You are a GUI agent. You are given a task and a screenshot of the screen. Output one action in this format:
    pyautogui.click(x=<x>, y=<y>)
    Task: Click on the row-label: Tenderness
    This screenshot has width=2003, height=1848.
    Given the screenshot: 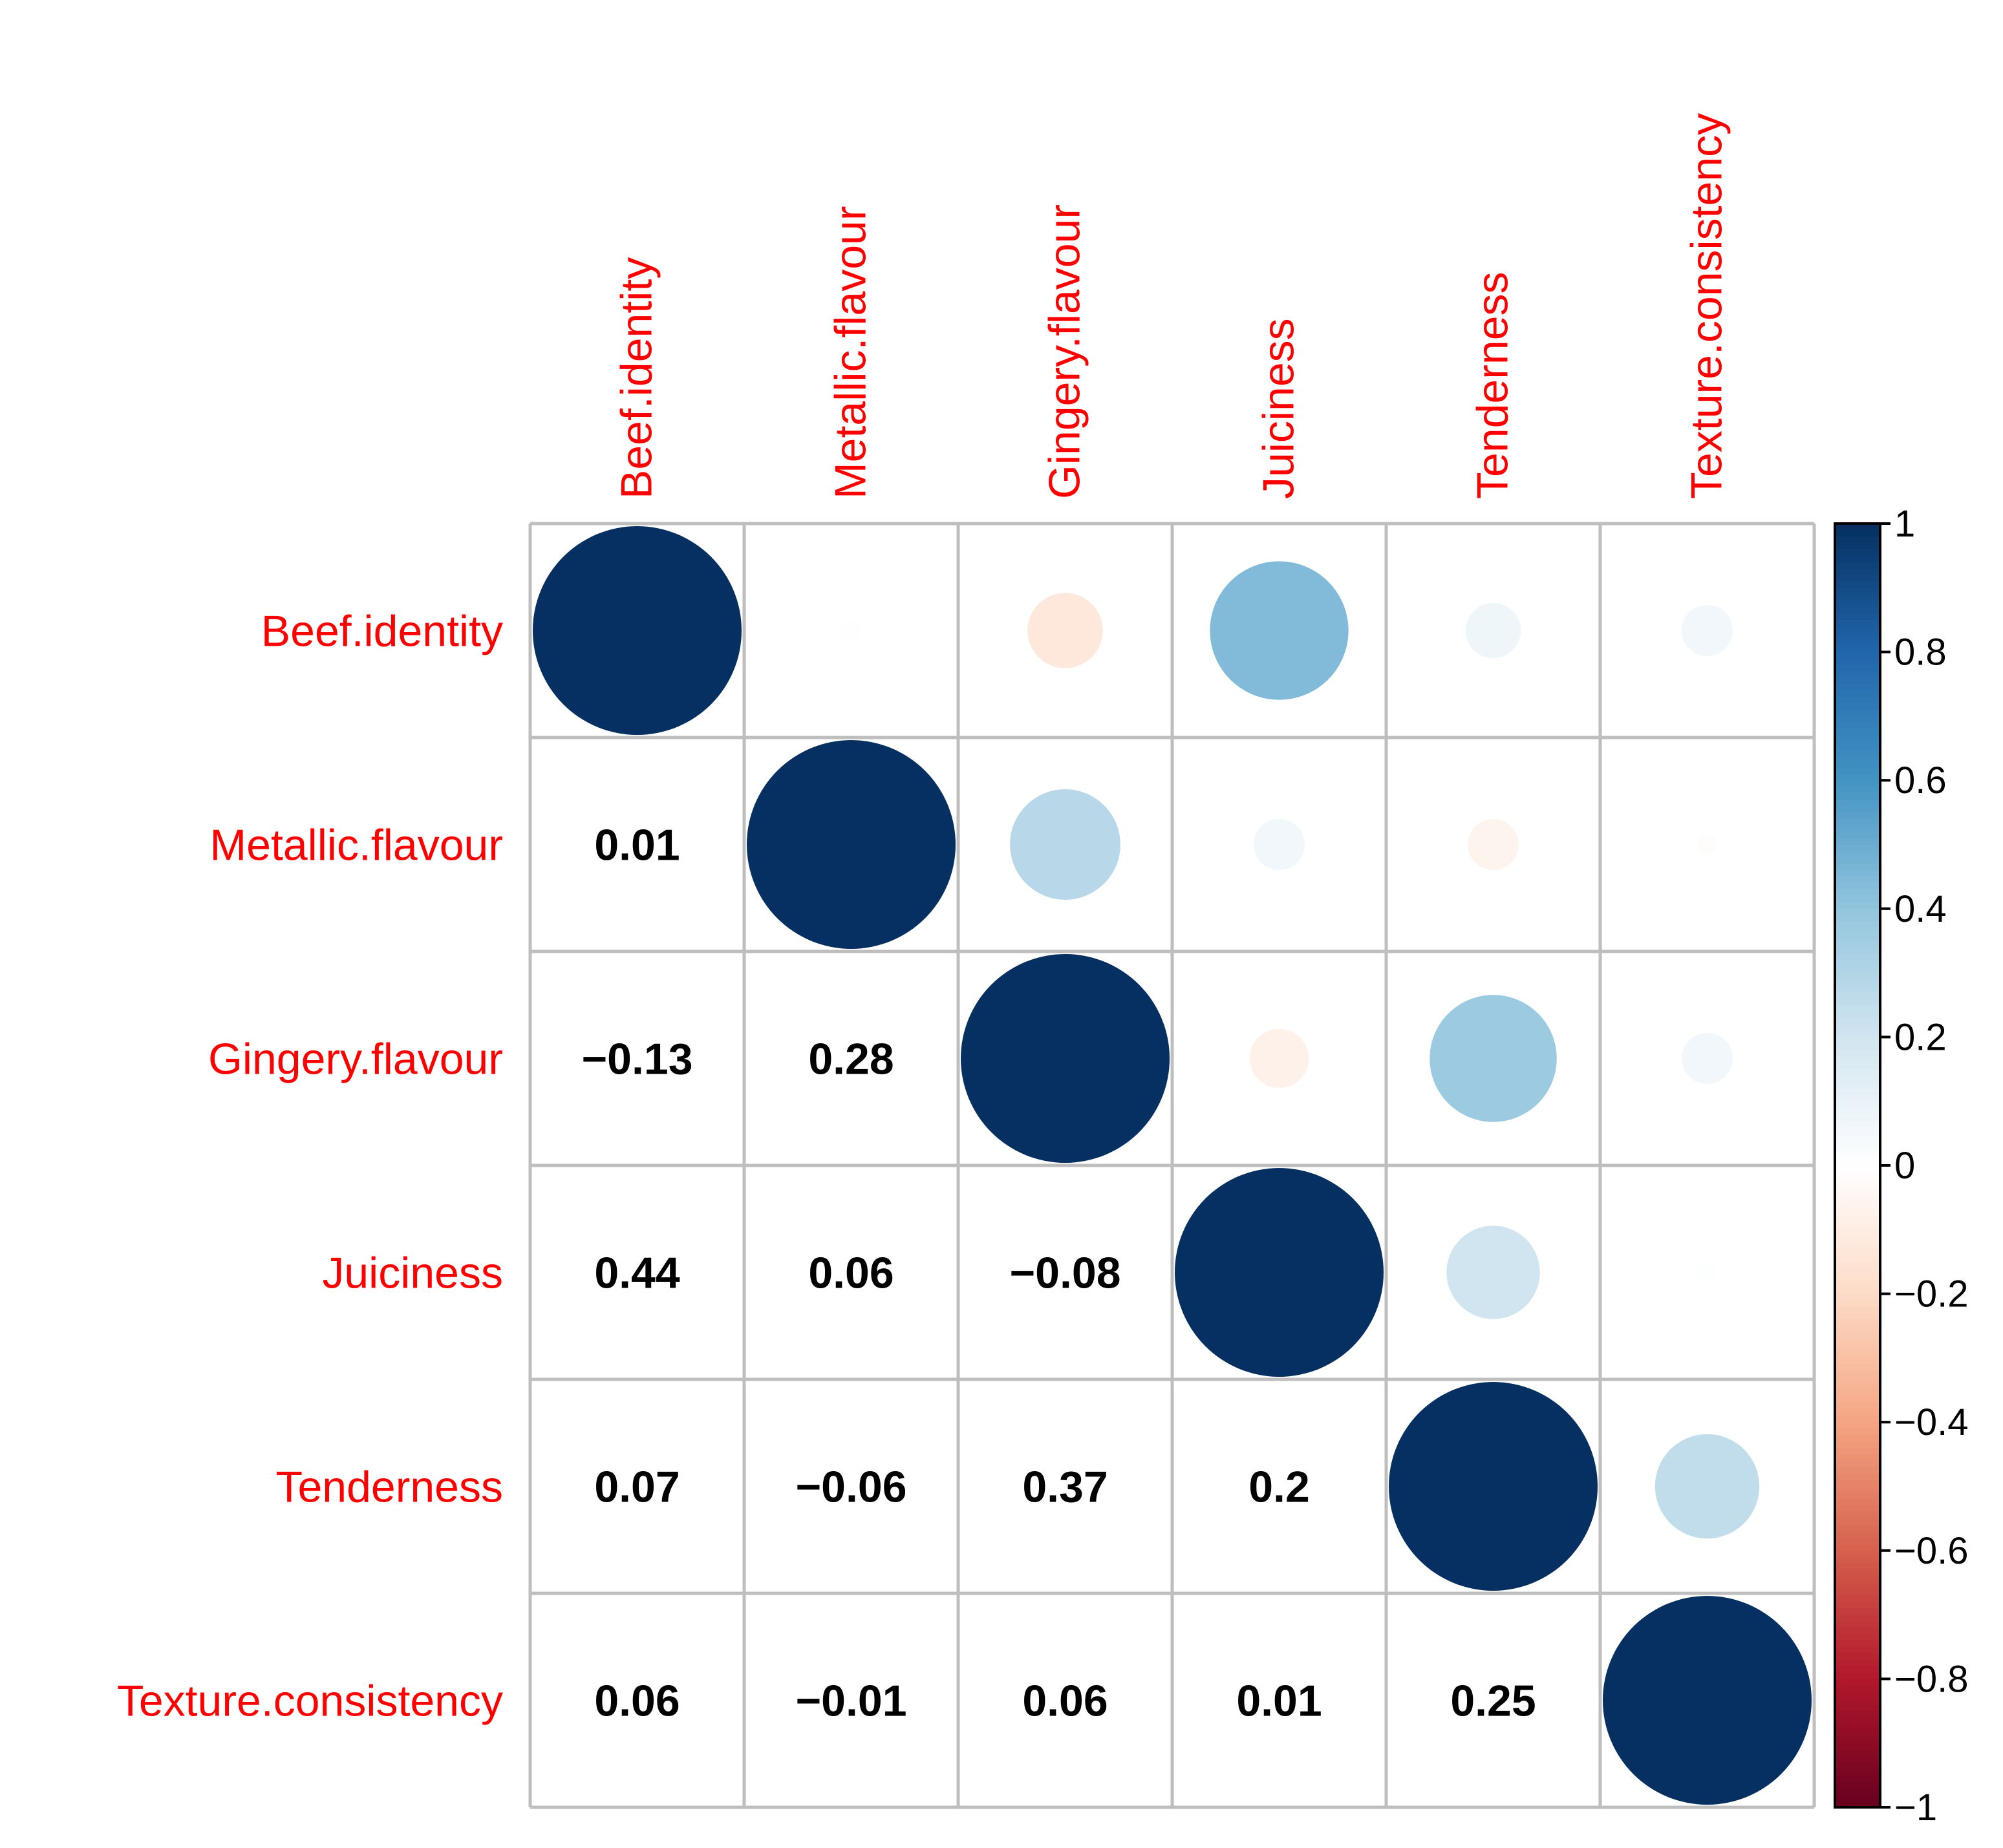 What is the action you would take?
    pyautogui.click(x=389, y=1487)
    